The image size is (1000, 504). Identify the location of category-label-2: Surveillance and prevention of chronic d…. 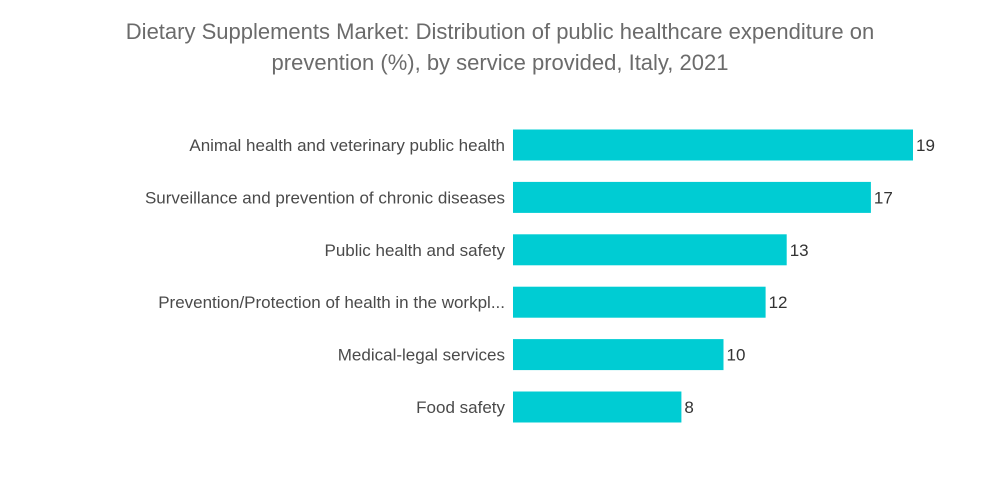
(325, 197).